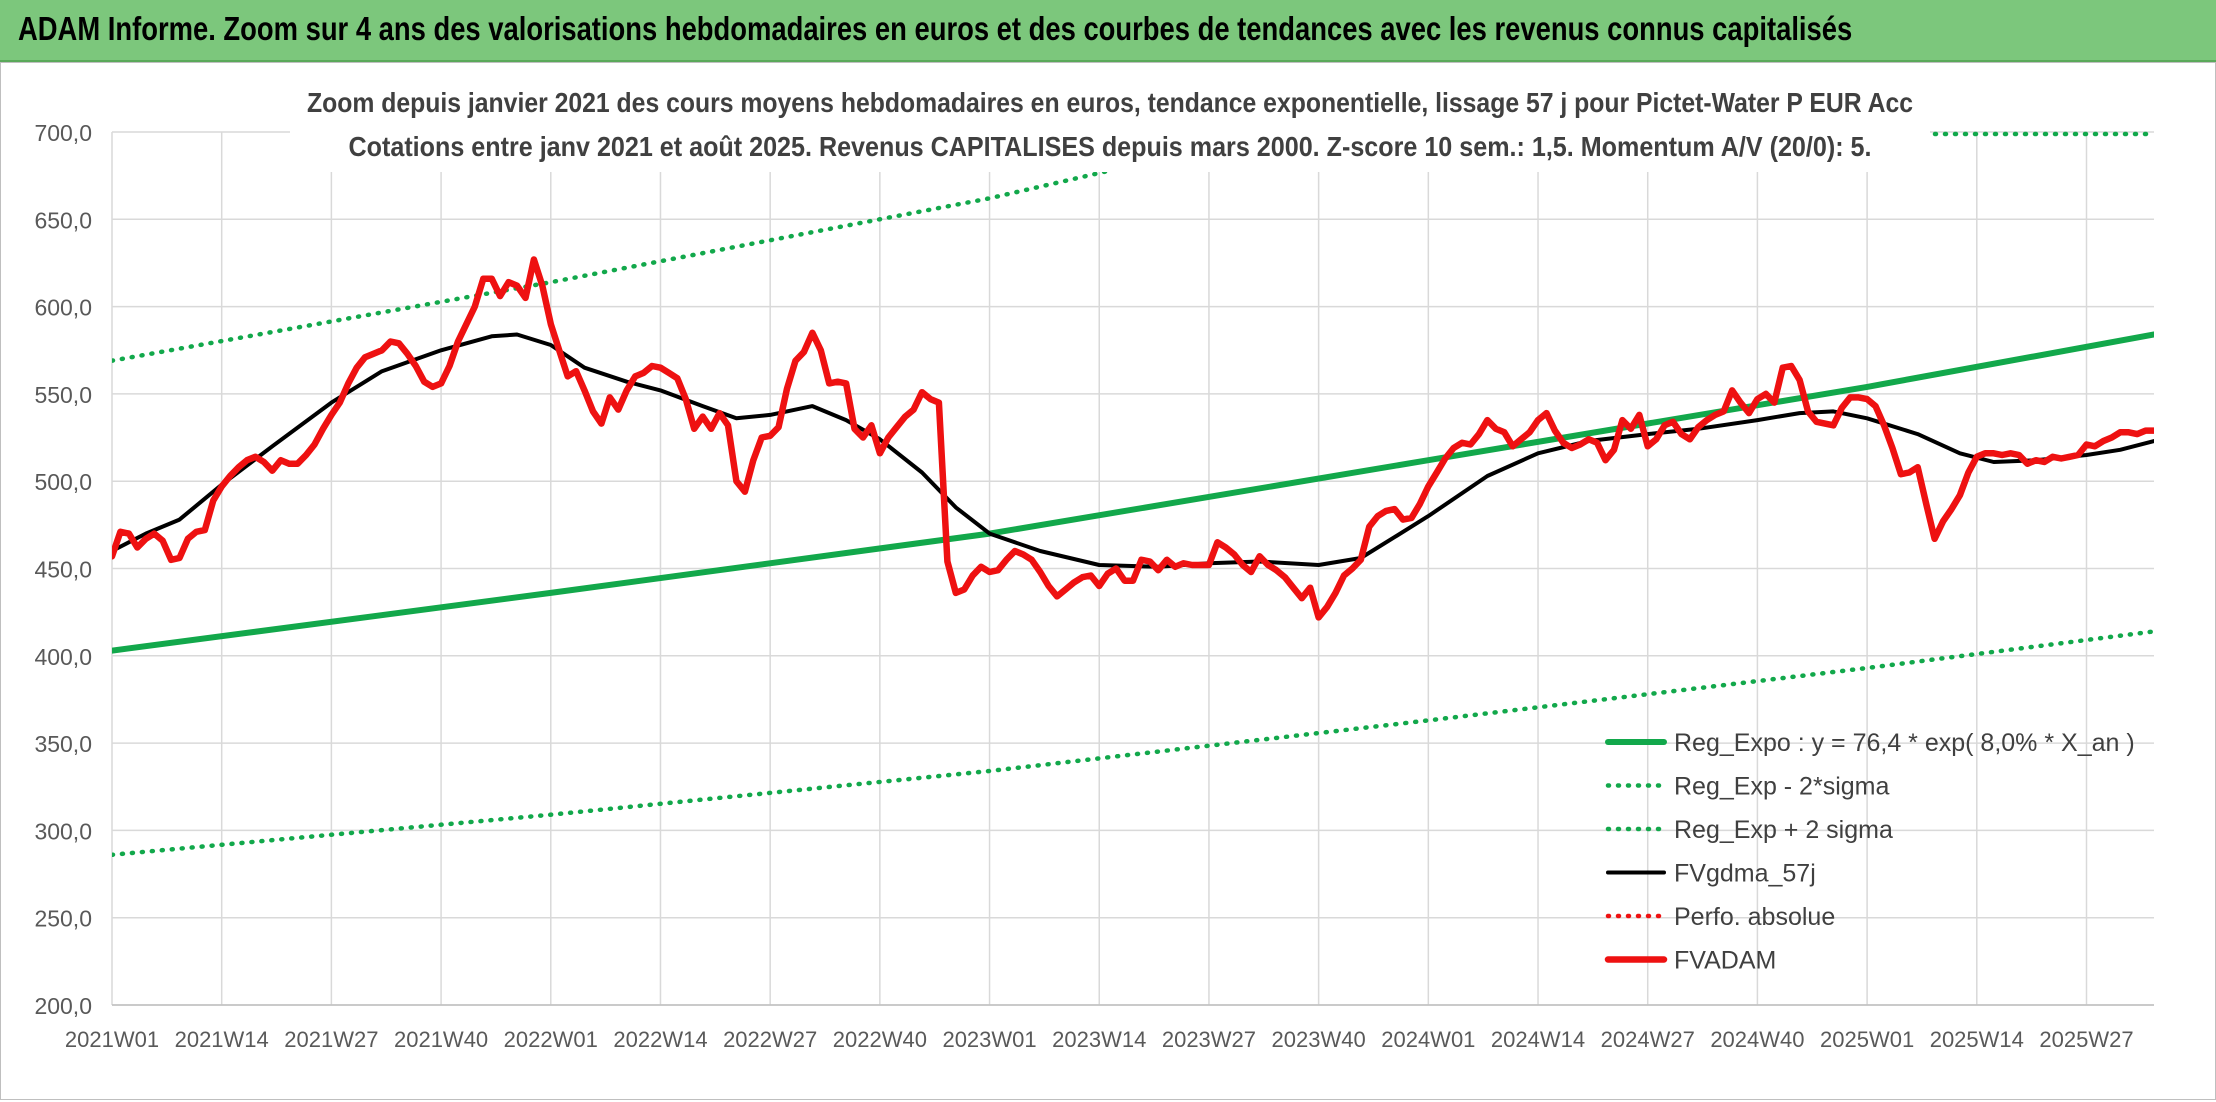  I want to click on x-tick-label: 2025W01, so click(1867, 1039).